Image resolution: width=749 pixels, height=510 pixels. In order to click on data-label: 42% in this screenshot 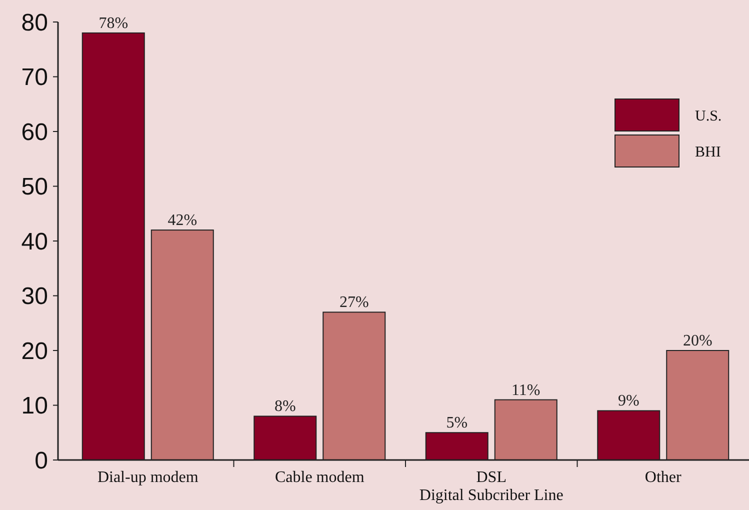, I will do `click(183, 221)`.